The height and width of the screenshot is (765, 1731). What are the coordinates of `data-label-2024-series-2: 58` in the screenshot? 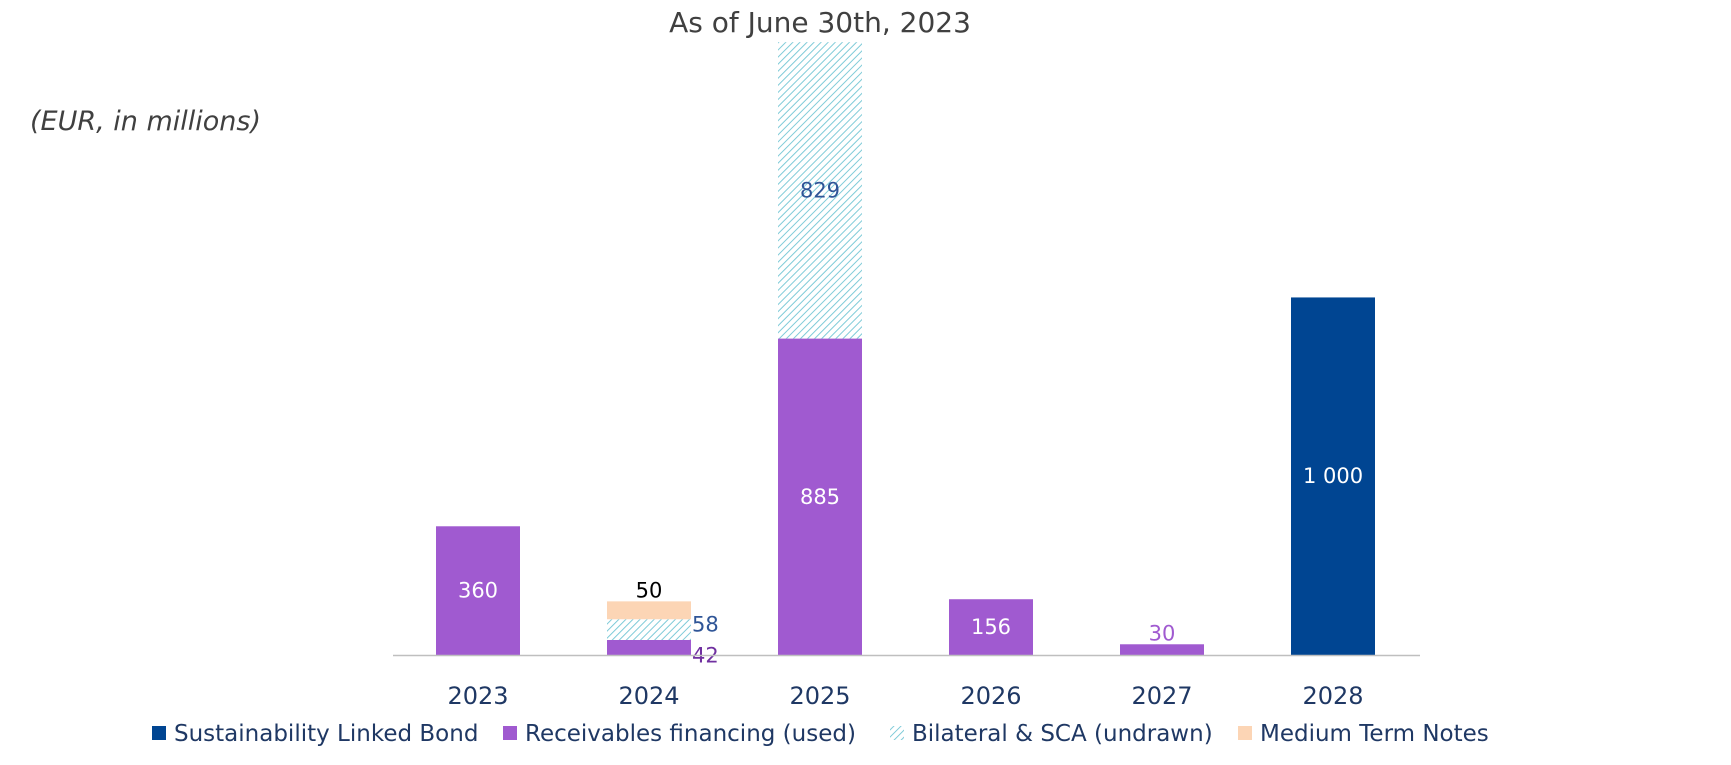 It's located at (705, 625).